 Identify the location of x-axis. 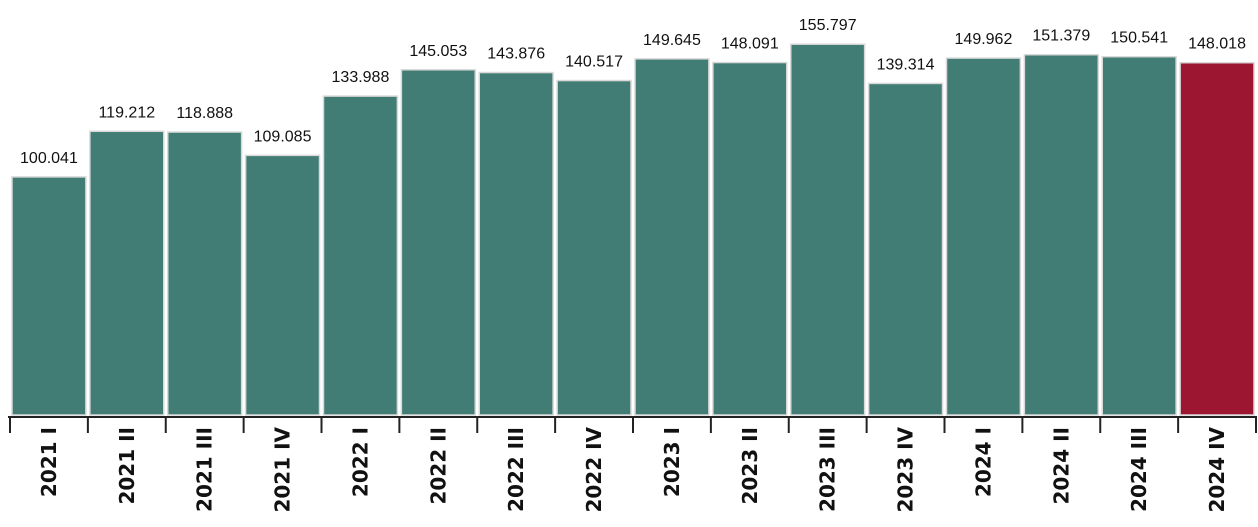
(632, 424).